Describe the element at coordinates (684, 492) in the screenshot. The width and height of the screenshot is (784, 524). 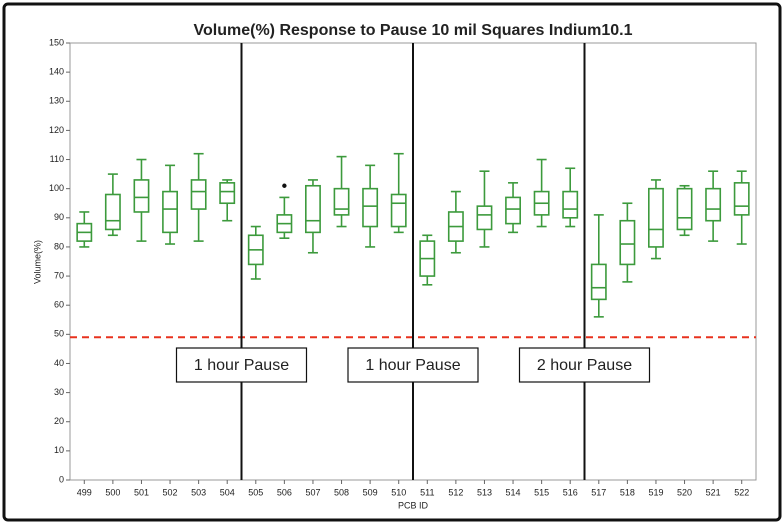
I see `x-tick-label: 520` at that location.